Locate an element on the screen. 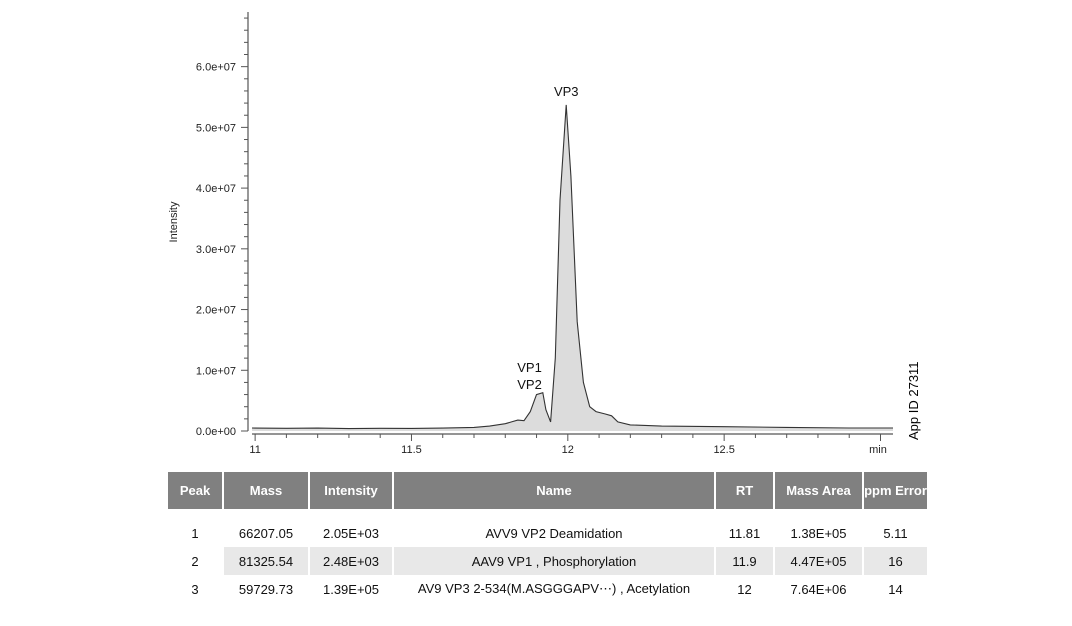 The width and height of the screenshot is (1072, 626). x-tick-label: 12.5 is located at coordinates (723, 450).